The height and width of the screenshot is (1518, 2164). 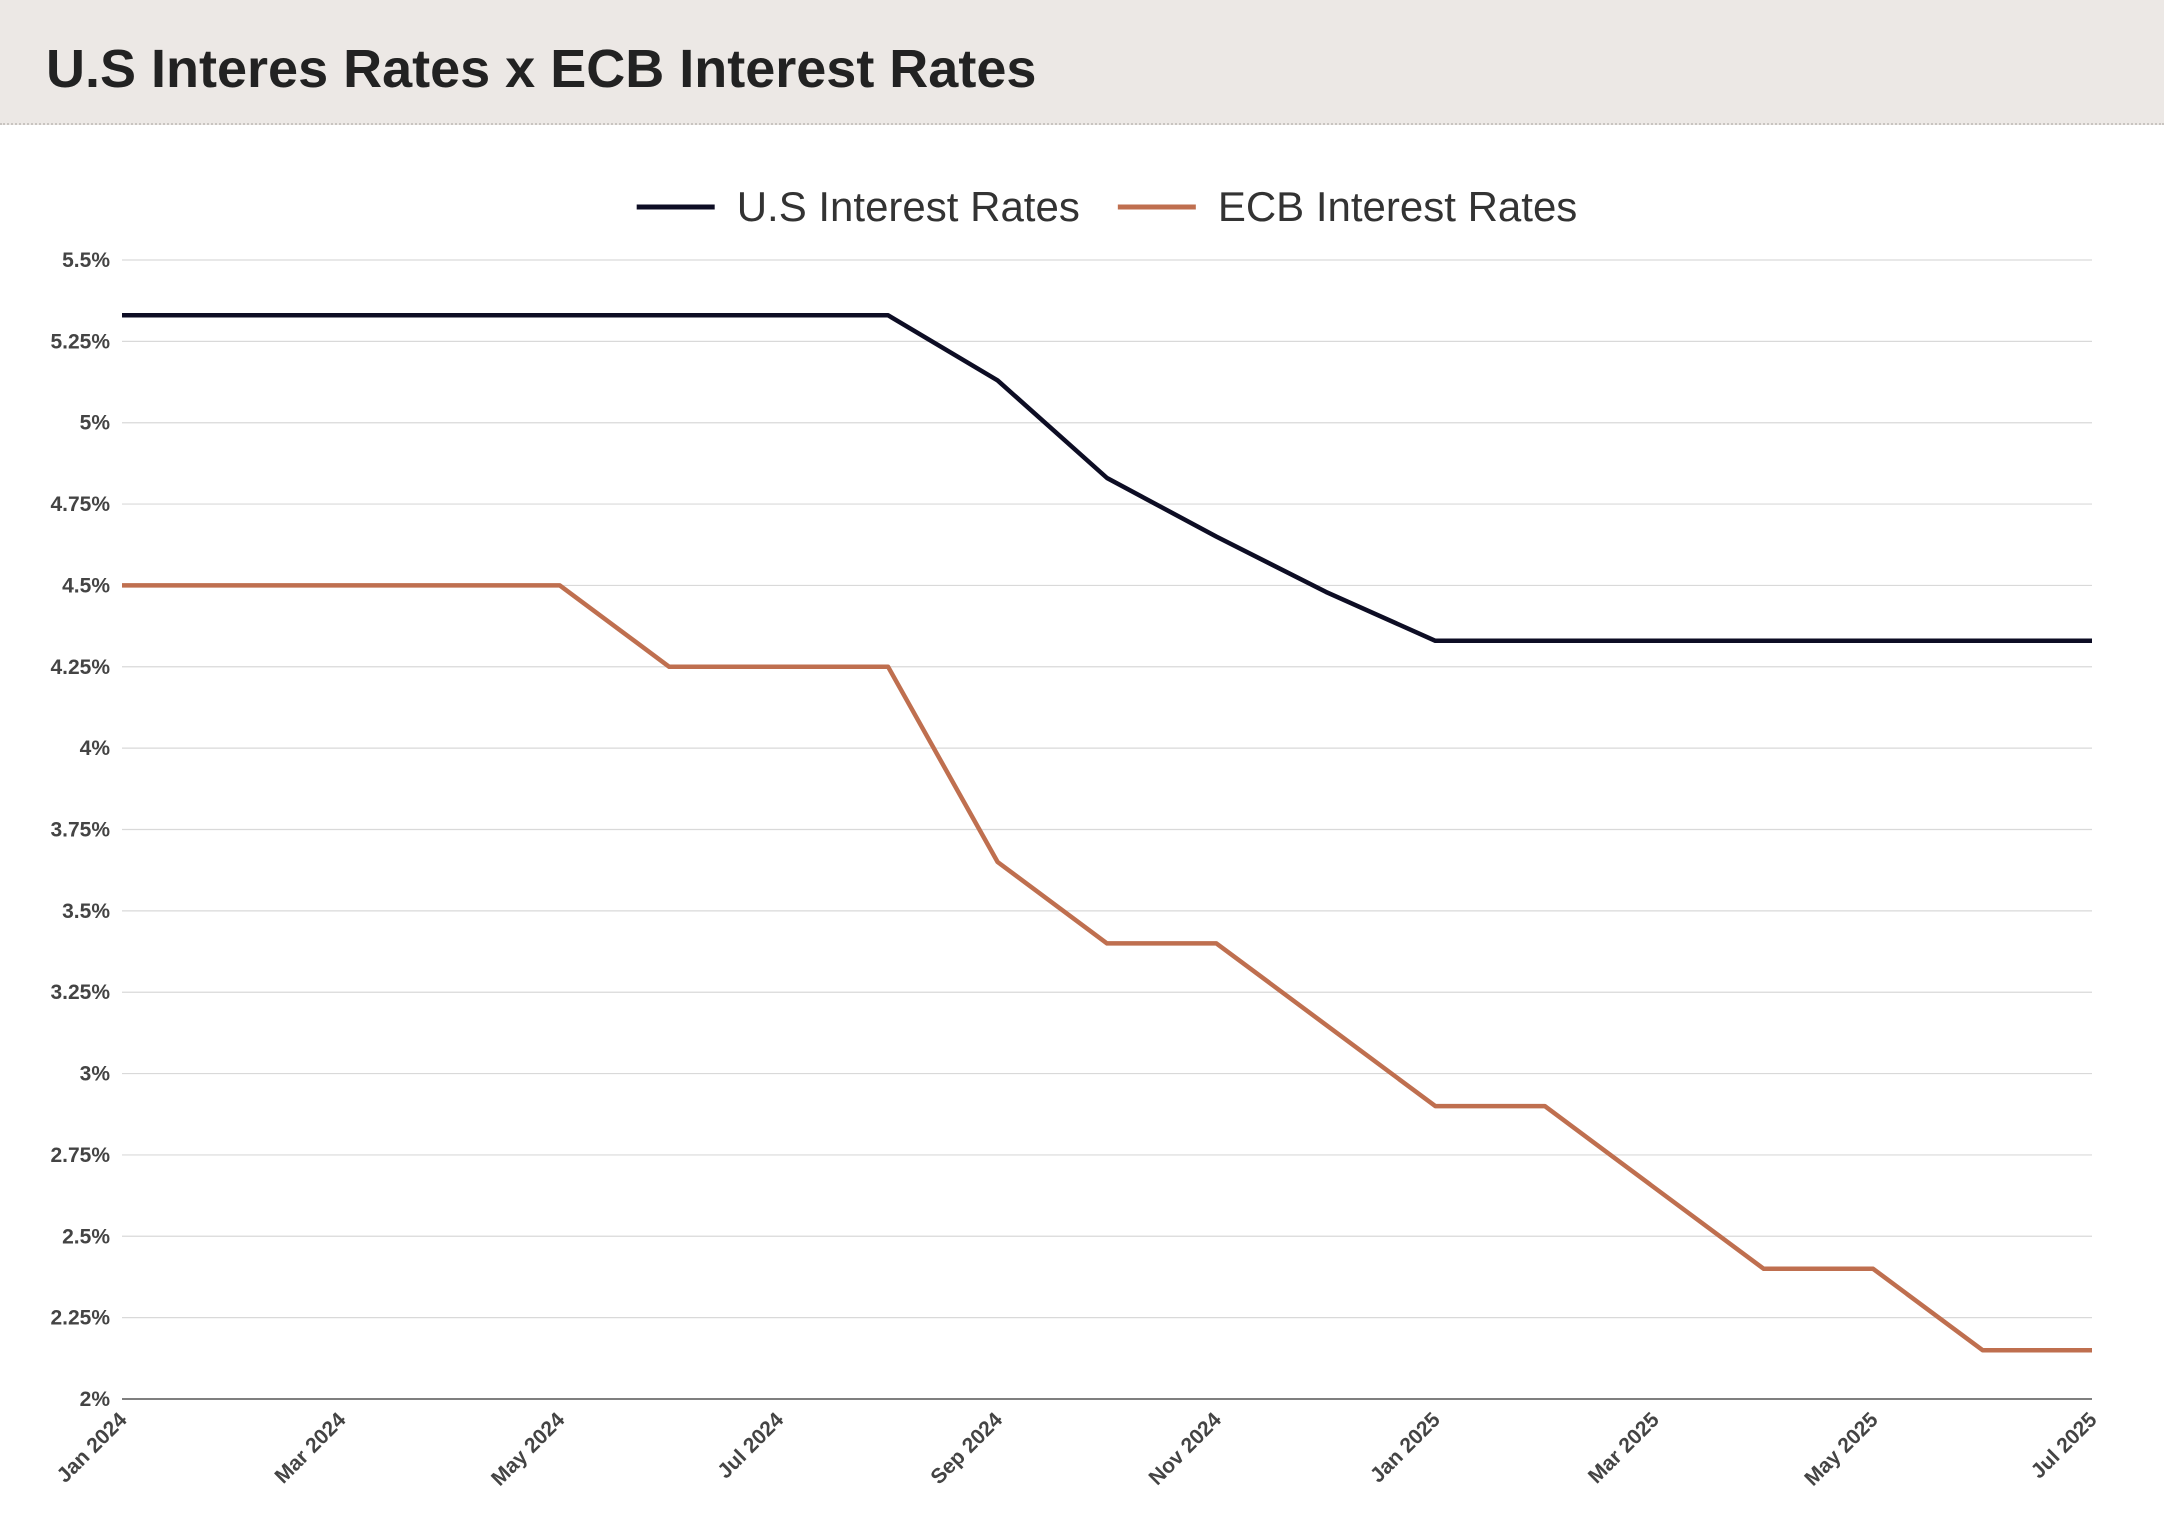 What do you see at coordinates (311, 1448) in the screenshot?
I see `x-tick-label: Mar 2024` at bounding box center [311, 1448].